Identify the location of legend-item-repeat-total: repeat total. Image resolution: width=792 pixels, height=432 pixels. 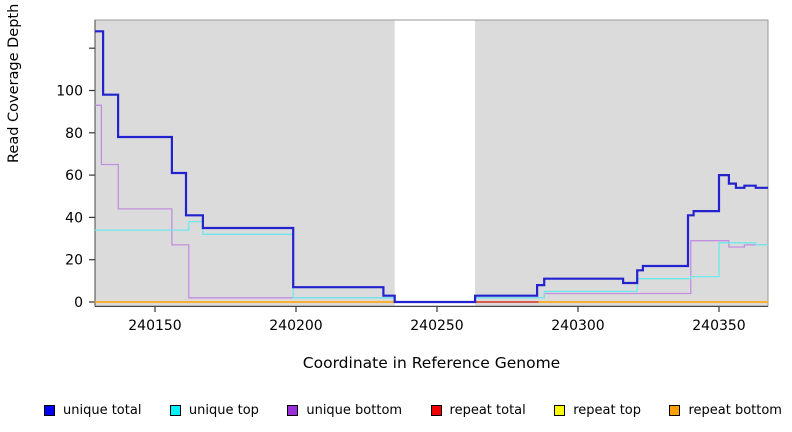
(478, 410).